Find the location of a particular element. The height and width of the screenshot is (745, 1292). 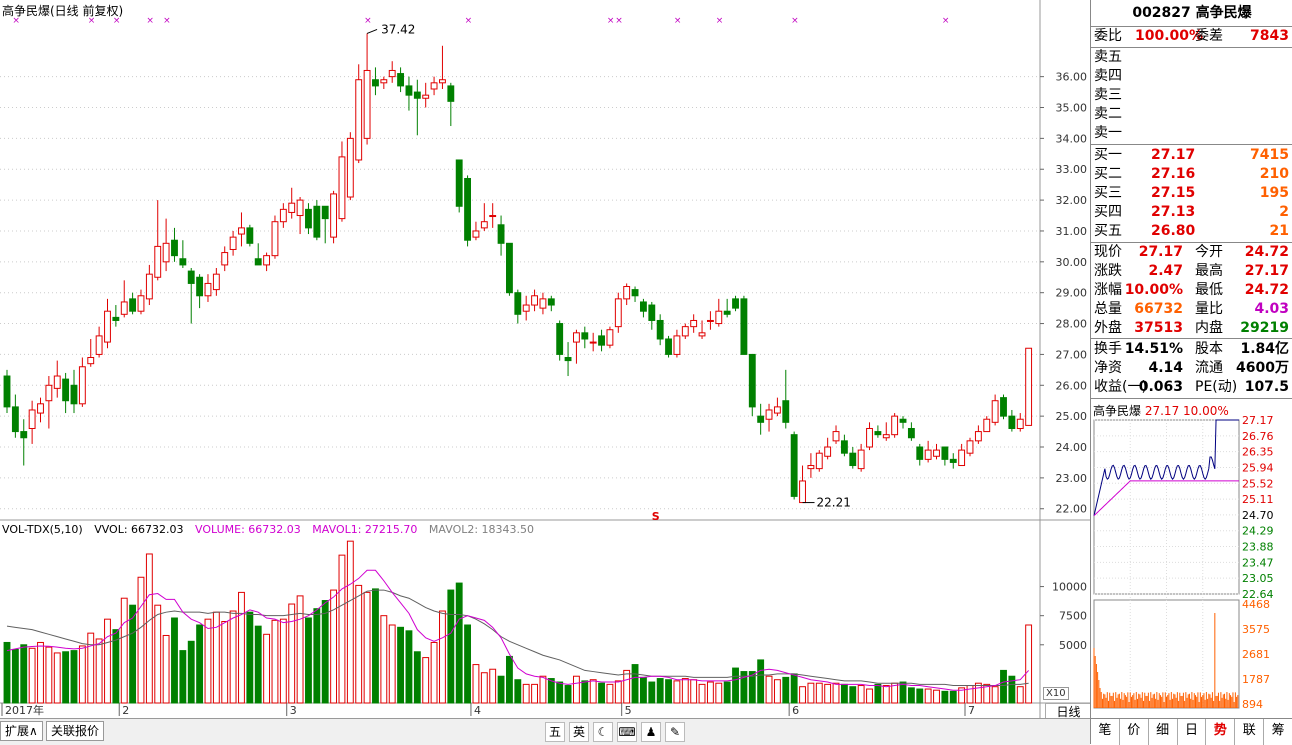

panel-tab: 联 is located at coordinates (1250, 732).